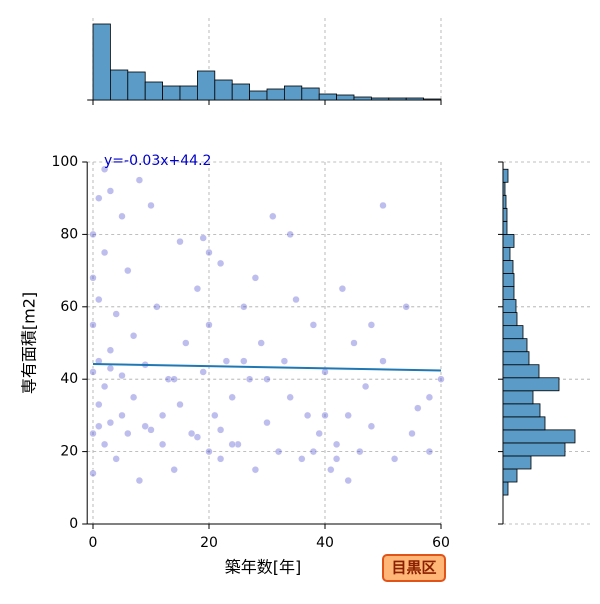 The width and height of the screenshot is (600, 604). Describe the element at coordinates (441, 543) in the screenshot. I see `x-tick-label: 60` at that location.